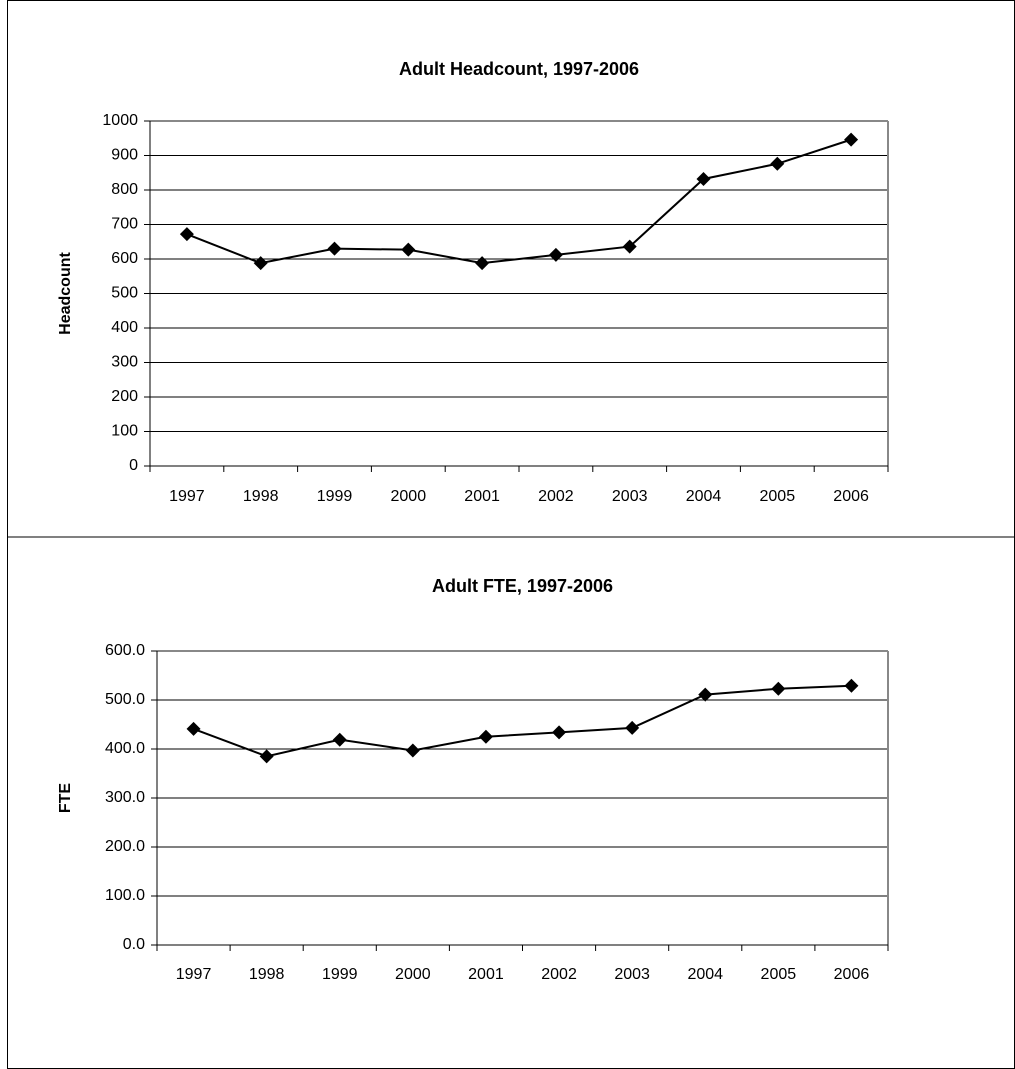 This screenshot has height=1069, width=1015. Describe the element at coordinates (125, 797) in the screenshot. I see `y-tick-label: 300.0` at that location.